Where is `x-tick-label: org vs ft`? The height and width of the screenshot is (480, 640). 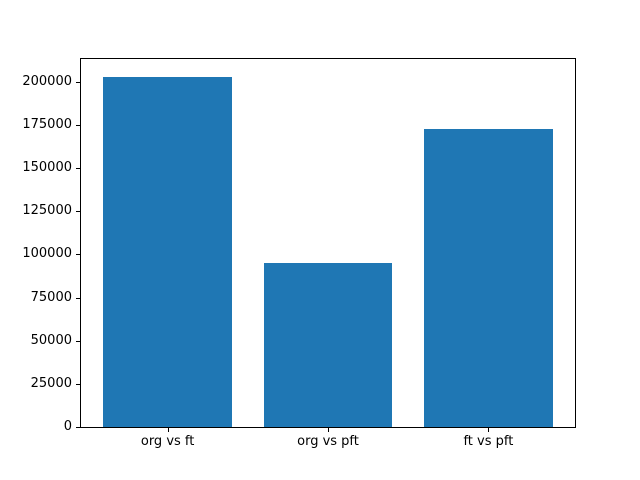 x-tick-label: org vs ft is located at coordinates (167, 441).